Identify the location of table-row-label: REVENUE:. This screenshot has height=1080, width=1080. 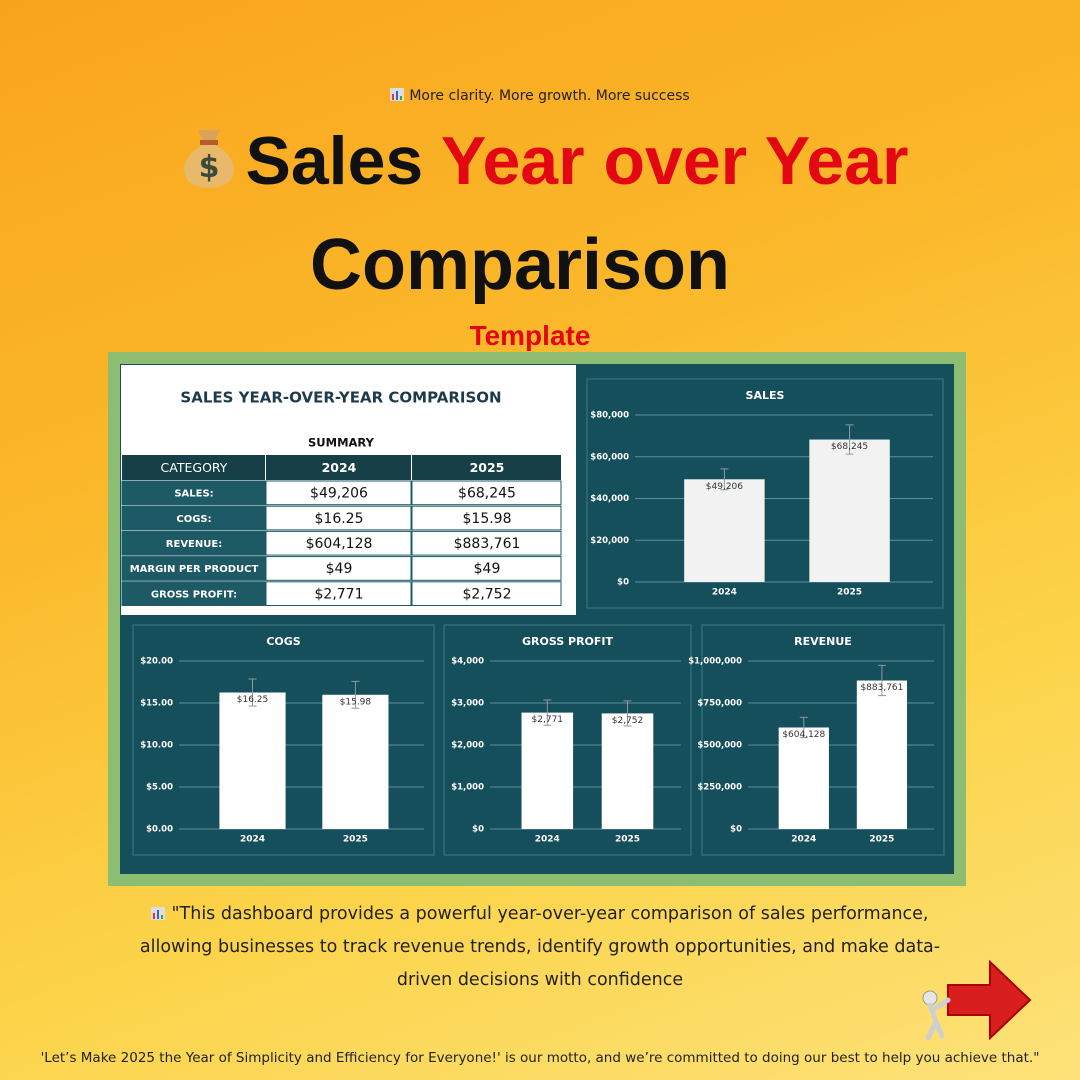
(194, 544).